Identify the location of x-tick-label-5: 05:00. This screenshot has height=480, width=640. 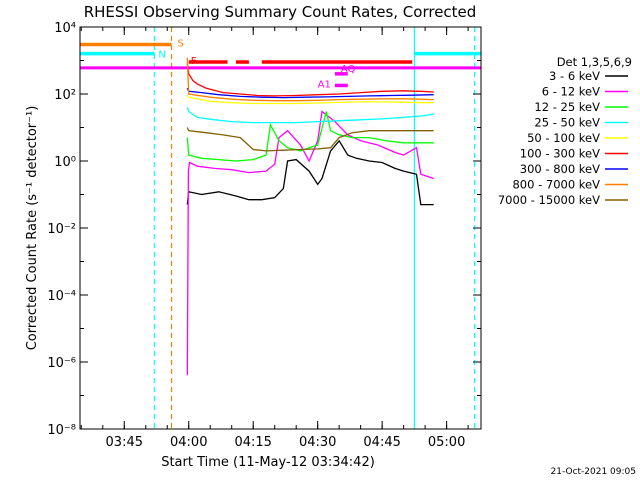
(446, 442).